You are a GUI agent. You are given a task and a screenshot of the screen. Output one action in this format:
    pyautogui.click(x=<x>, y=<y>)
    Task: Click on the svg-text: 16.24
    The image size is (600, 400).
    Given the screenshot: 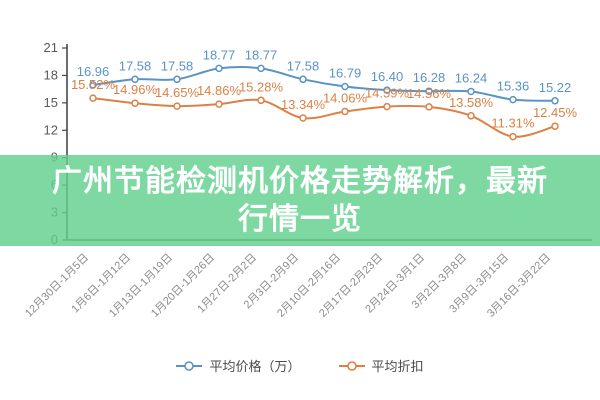 What is the action you would take?
    pyautogui.click(x=471, y=78)
    